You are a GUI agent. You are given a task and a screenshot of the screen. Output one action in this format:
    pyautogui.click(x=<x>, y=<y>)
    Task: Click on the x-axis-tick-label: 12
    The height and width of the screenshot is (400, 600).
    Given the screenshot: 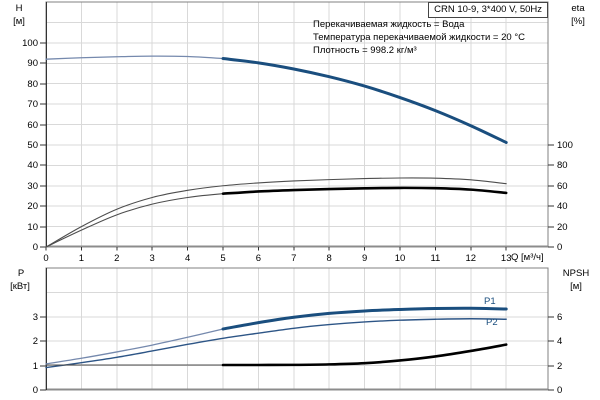 What is the action you would take?
    pyautogui.click(x=471, y=258)
    